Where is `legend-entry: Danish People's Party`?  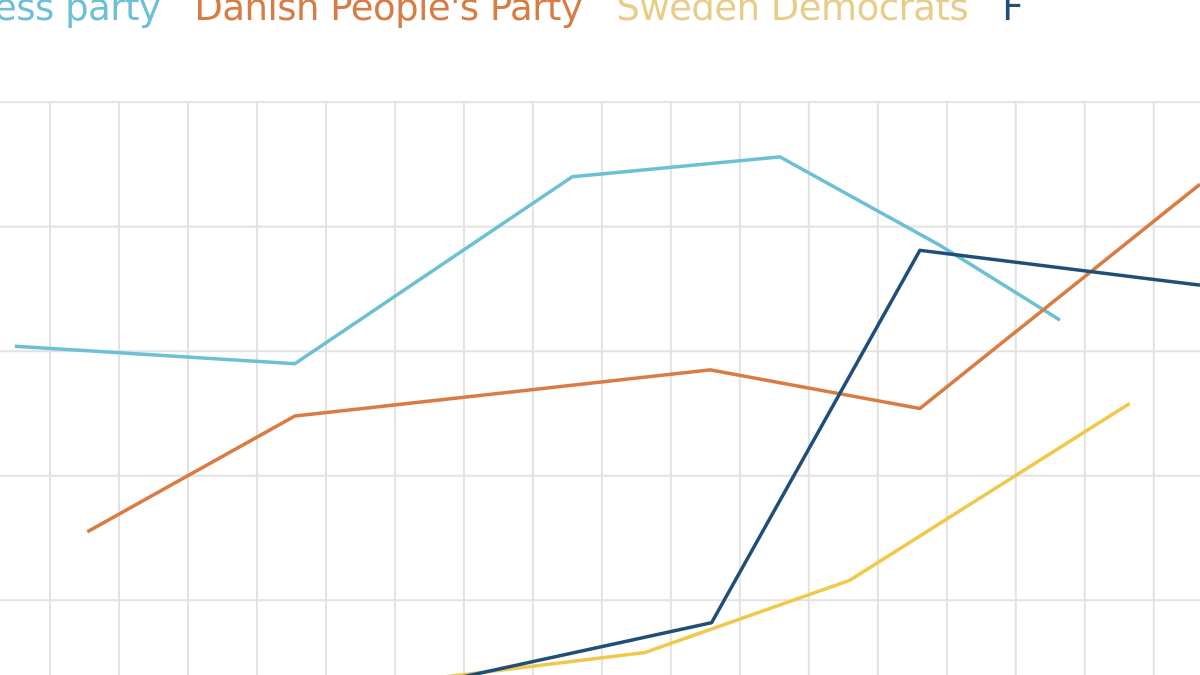 legend-entry: Danish People's Party is located at coordinates (388, 14).